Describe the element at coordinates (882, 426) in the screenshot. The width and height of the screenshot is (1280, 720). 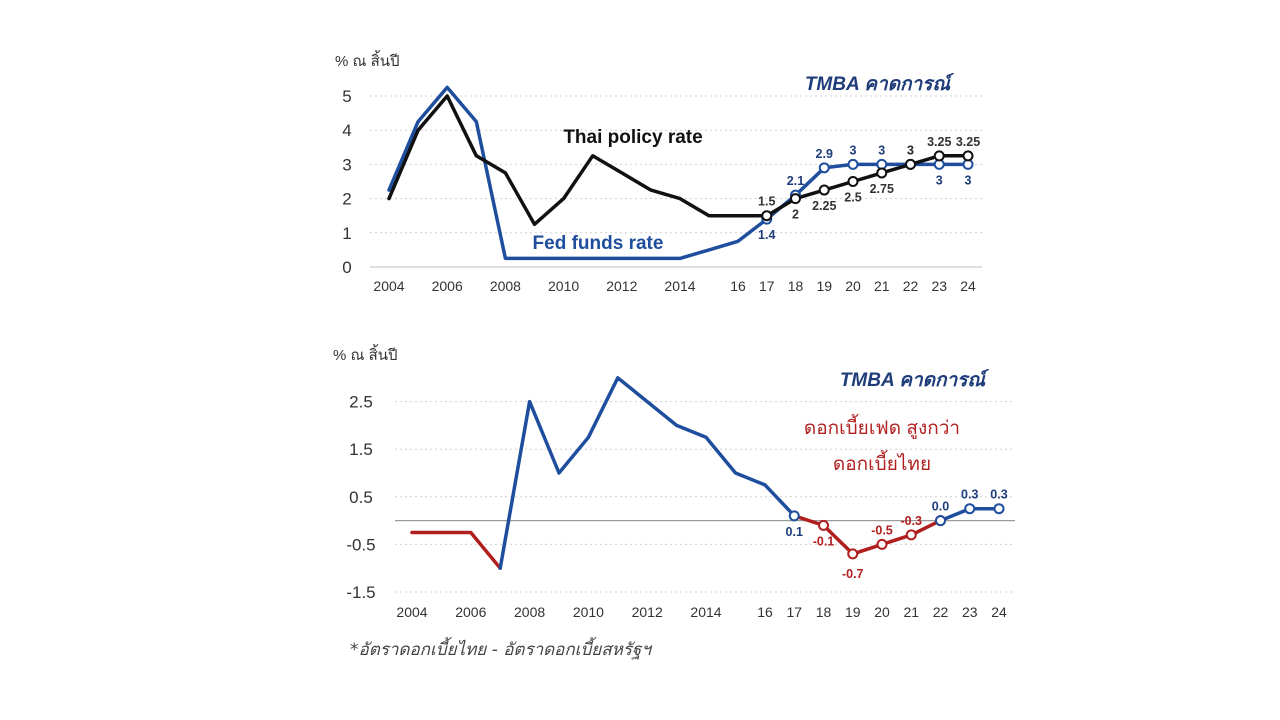
I see `annotation-line-1: ดอกเบี้ยเฟด สูงกว่า` at that location.